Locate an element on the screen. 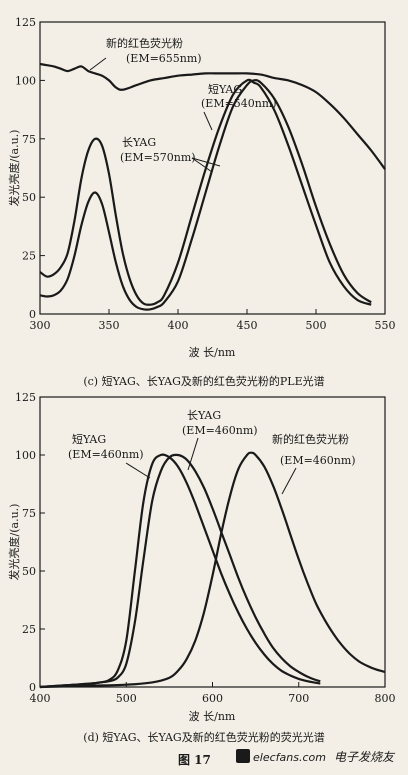 This screenshot has width=408, height=775. chart-d-xlabel: 波 长/nm is located at coordinates (212, 716).